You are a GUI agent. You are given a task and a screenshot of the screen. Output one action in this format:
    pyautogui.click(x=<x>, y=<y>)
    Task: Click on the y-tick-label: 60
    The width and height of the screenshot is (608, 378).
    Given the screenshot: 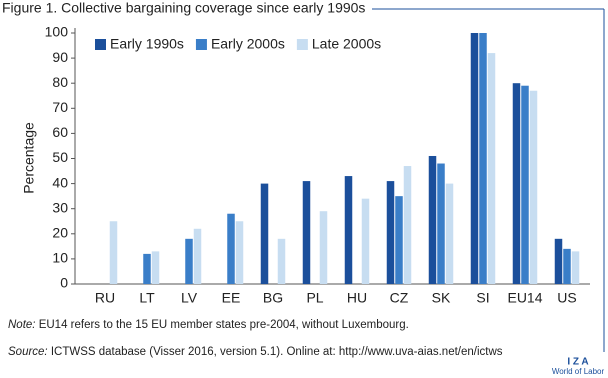 What is the action you would take?
    pyautogui.click(x=60, y=132)
    